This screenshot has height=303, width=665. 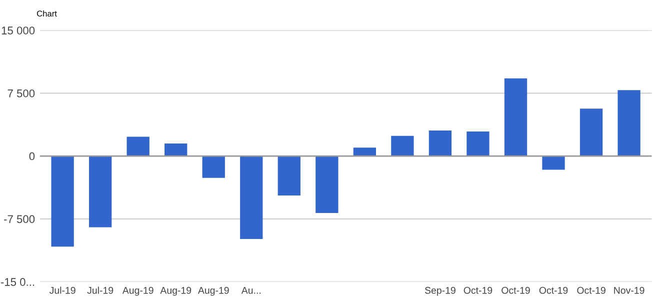 I want to click on x-tick-label: Nov-19, so click(x=629, y=290).